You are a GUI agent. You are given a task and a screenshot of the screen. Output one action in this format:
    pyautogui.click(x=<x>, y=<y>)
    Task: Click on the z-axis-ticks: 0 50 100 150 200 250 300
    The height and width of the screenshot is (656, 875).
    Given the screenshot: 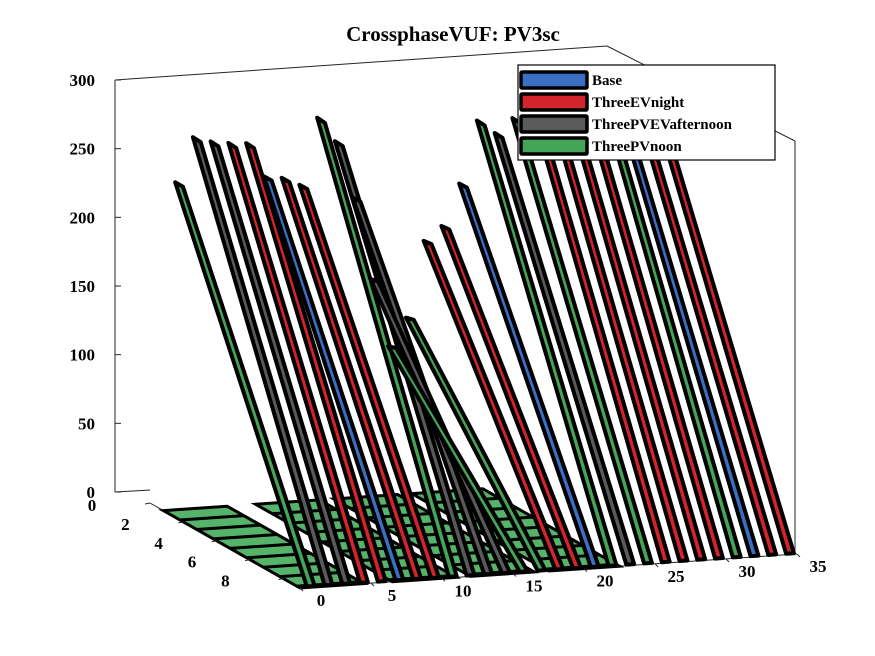 What is the action you would take?
    pyautogui.click(x=95, y=286)
    